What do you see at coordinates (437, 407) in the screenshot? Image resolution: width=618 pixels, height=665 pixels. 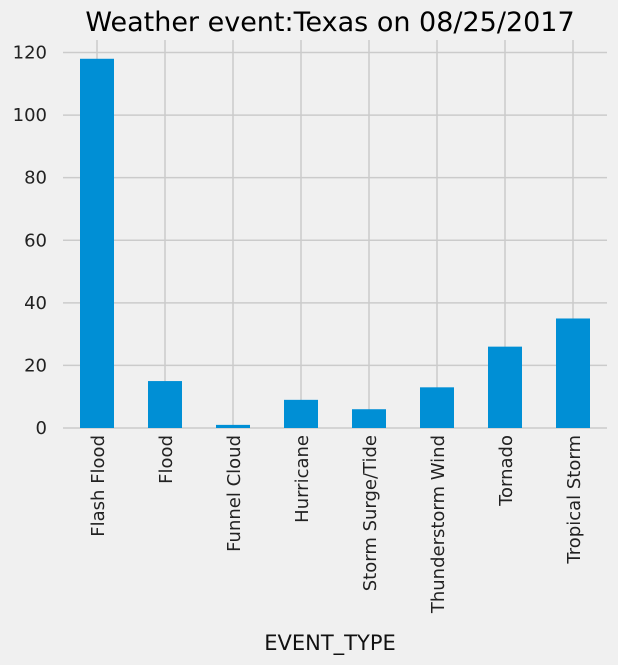 I see `bar-thunderstorm-wind` at bounding box center [437, 407].